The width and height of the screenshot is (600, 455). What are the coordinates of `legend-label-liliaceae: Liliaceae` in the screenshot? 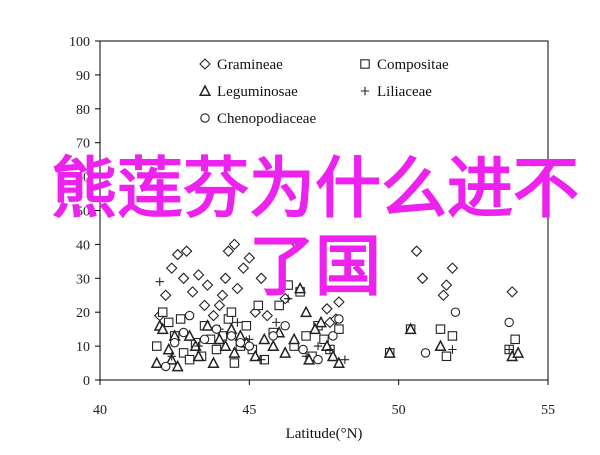 It's located at (404, 92).